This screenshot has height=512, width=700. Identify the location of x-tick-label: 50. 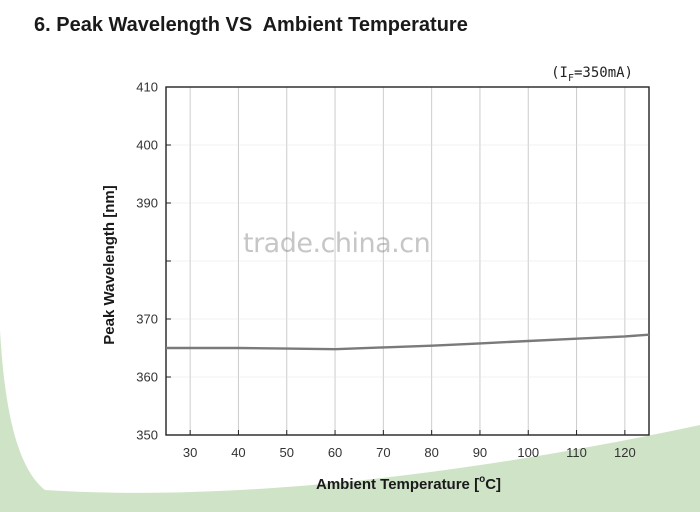
(287, 452).